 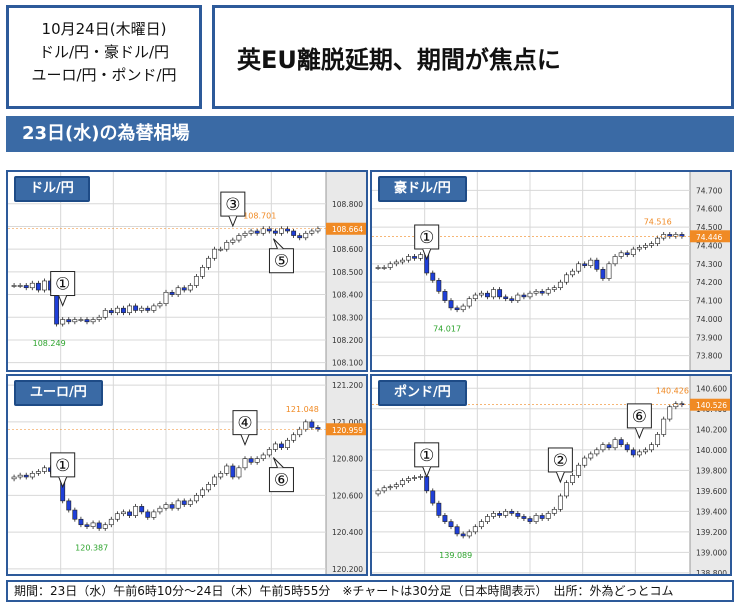 What do you see at coordinates (455, 555) in the screenshot?
I see `low-label: 139.089` at bounding box center [455, 555].